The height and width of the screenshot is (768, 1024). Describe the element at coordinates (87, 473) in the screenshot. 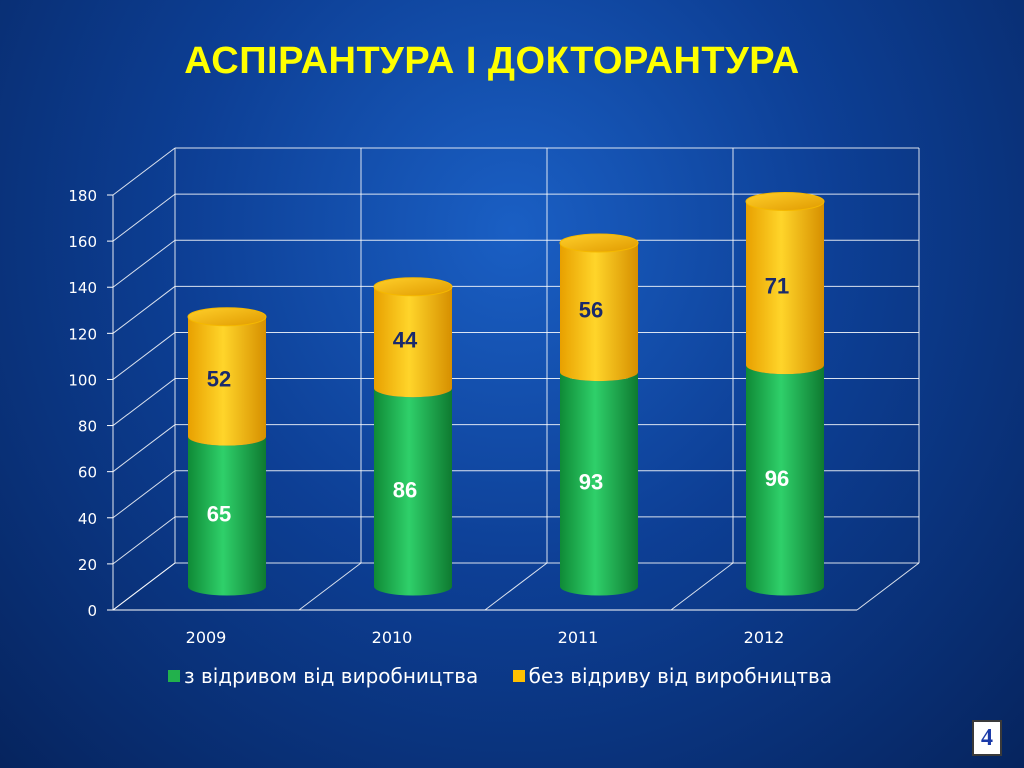

I see `y-tick-label: 60` at that location.